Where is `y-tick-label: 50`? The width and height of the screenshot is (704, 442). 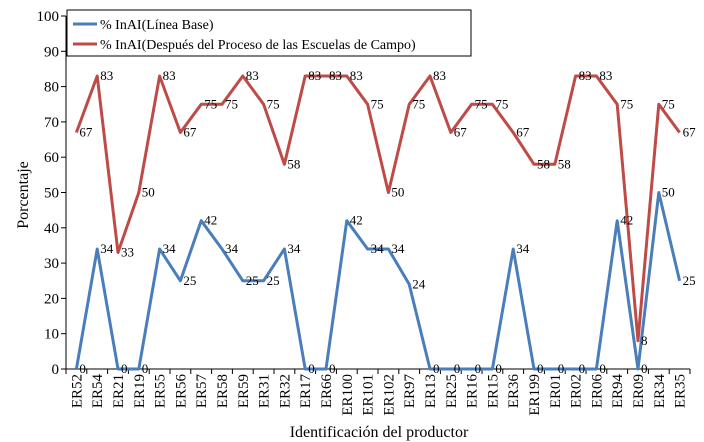 y-tick-label: 50 is located at coordinates (51, 194).